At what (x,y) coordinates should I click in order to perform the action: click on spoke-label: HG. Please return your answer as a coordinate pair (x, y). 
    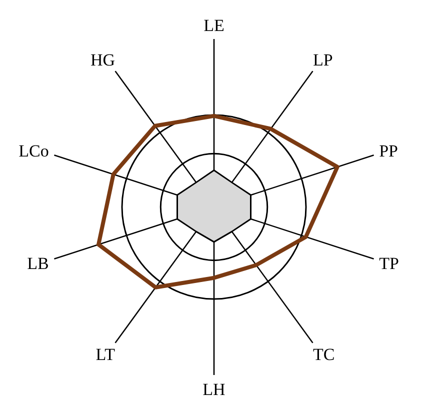
    Looking at the image, I should click on (103, 60).